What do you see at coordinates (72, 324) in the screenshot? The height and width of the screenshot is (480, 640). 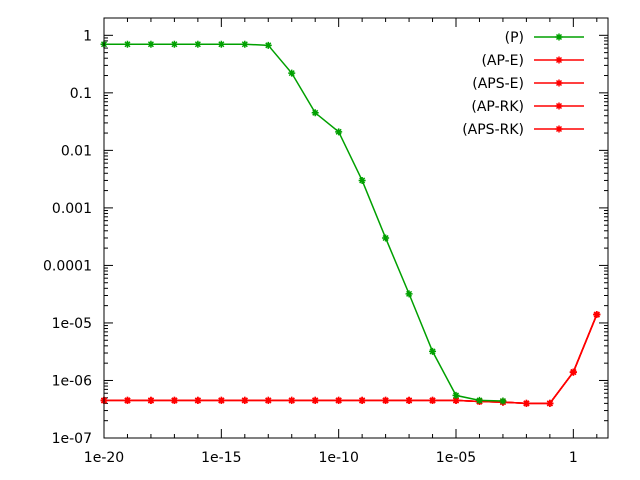 I see `y-tick-label: 1e-05` at bounding box center [72, 324].